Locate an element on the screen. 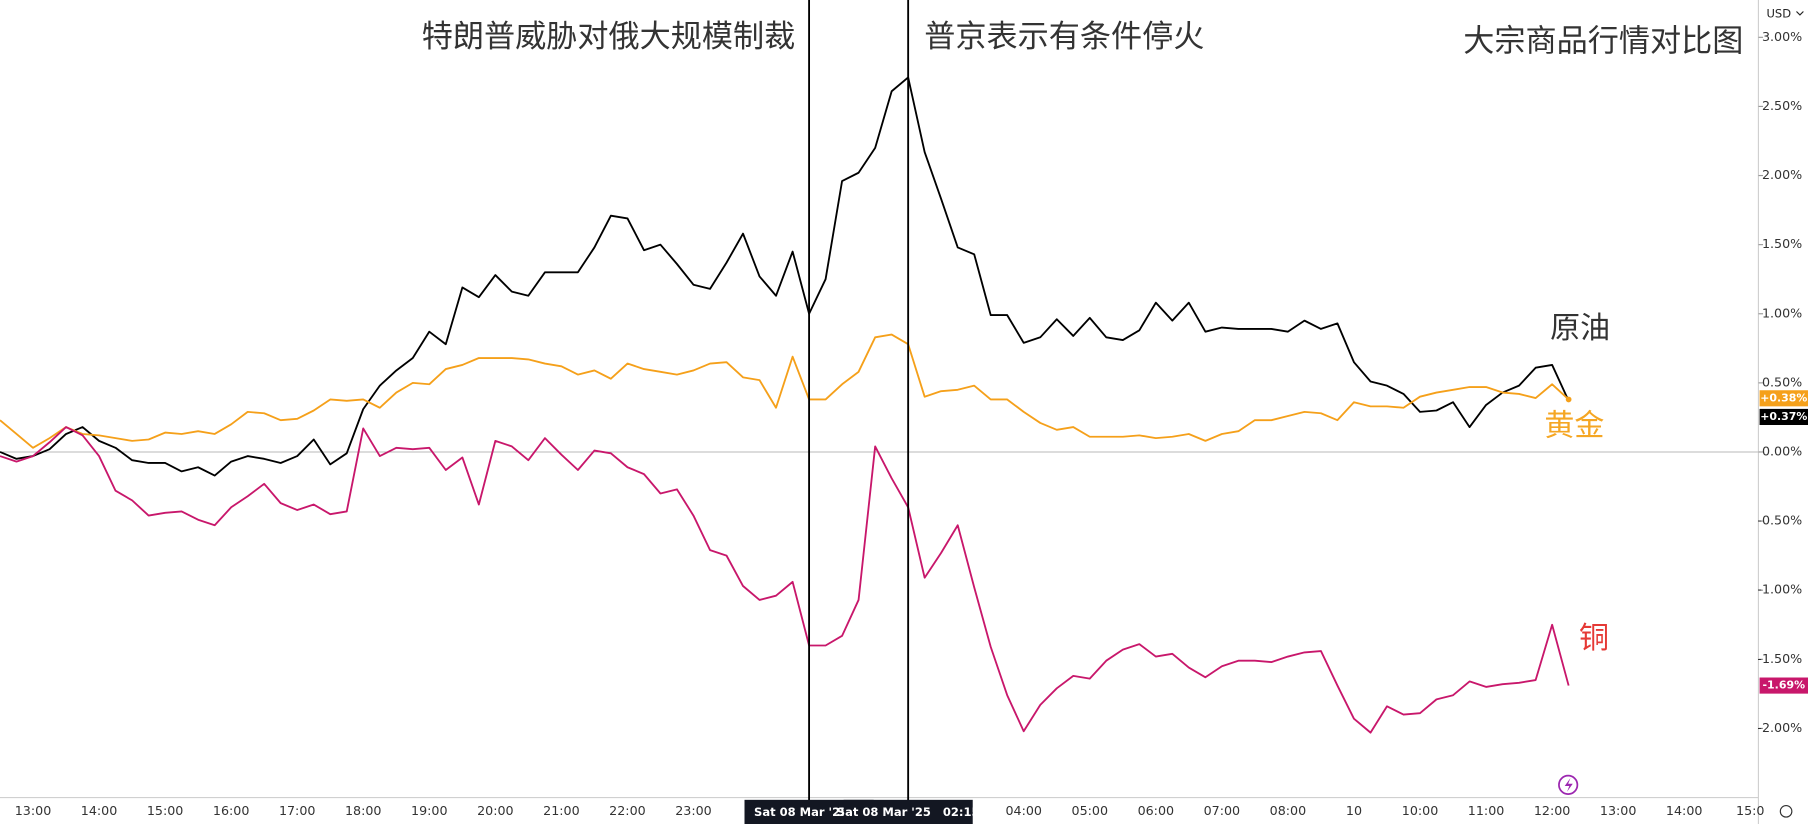 This screenshot has height=824, width=1808. last-value-label: +0.37% is located at coordinates (1783, 416).